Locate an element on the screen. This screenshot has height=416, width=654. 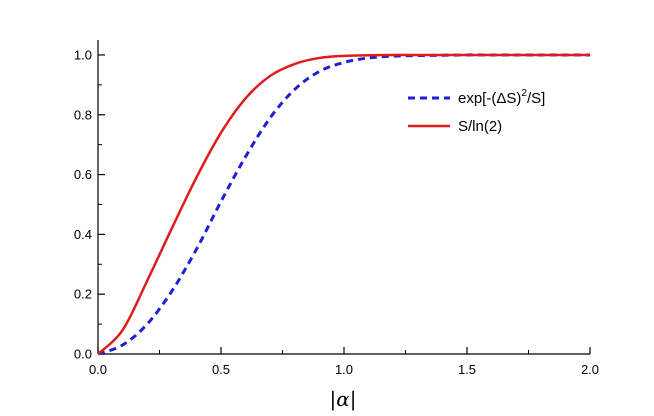
y-tick-label: 0.2 is located at coordinates (83, 294).